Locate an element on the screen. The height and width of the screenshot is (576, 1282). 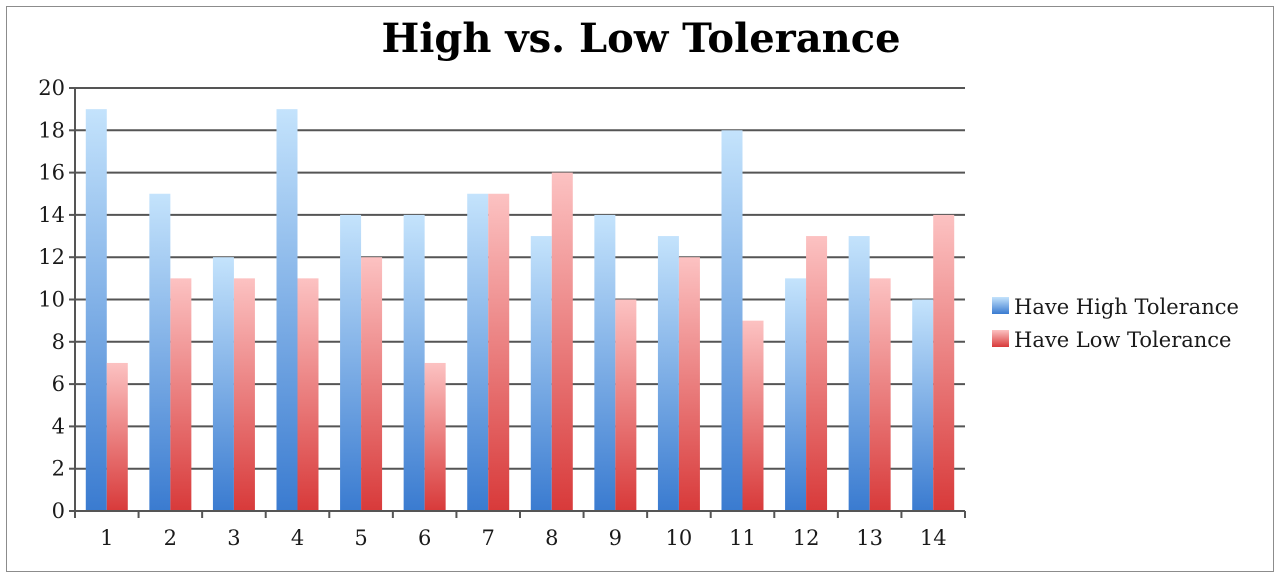
x-tick-label: 11 is located at coordinates (742, 538).